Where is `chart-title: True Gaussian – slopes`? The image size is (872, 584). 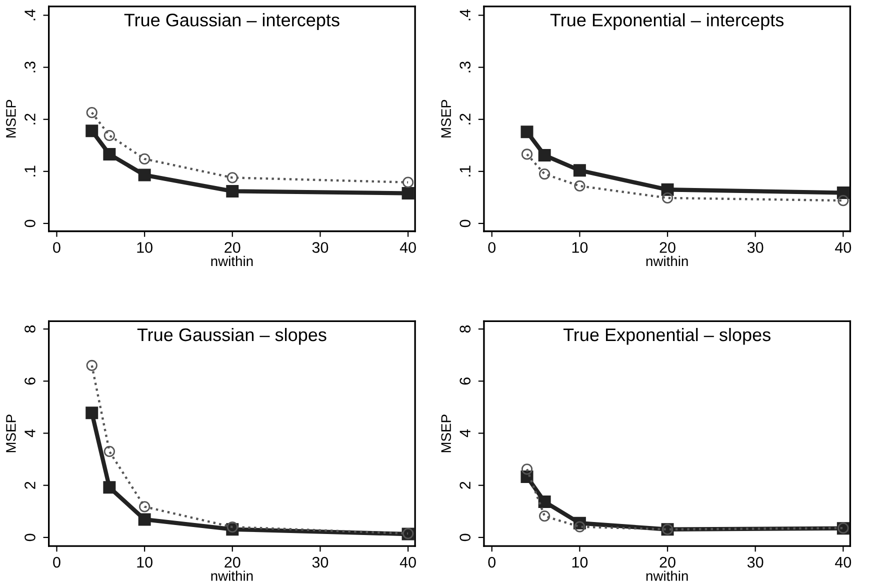
chart-title: True Gaussian – slopes is located at coordinates (231, 336).